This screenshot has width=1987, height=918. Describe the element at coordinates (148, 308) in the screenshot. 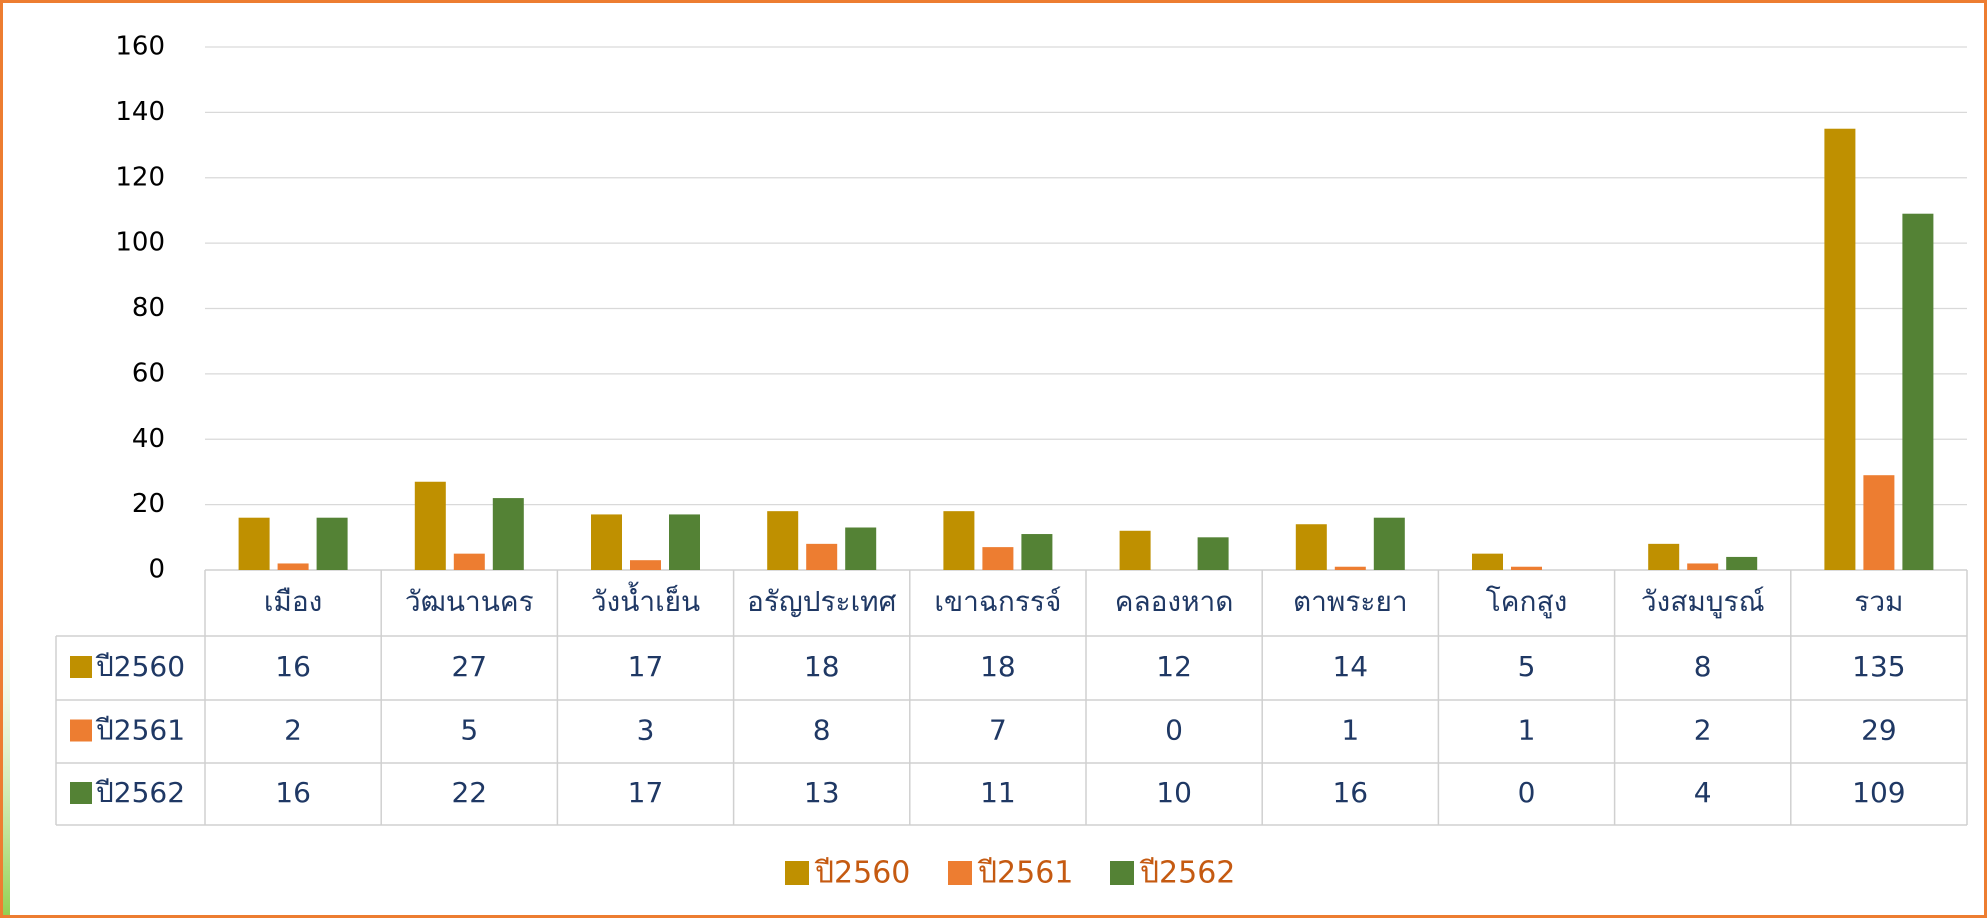

I see `y-tick-label: 80` at that location.